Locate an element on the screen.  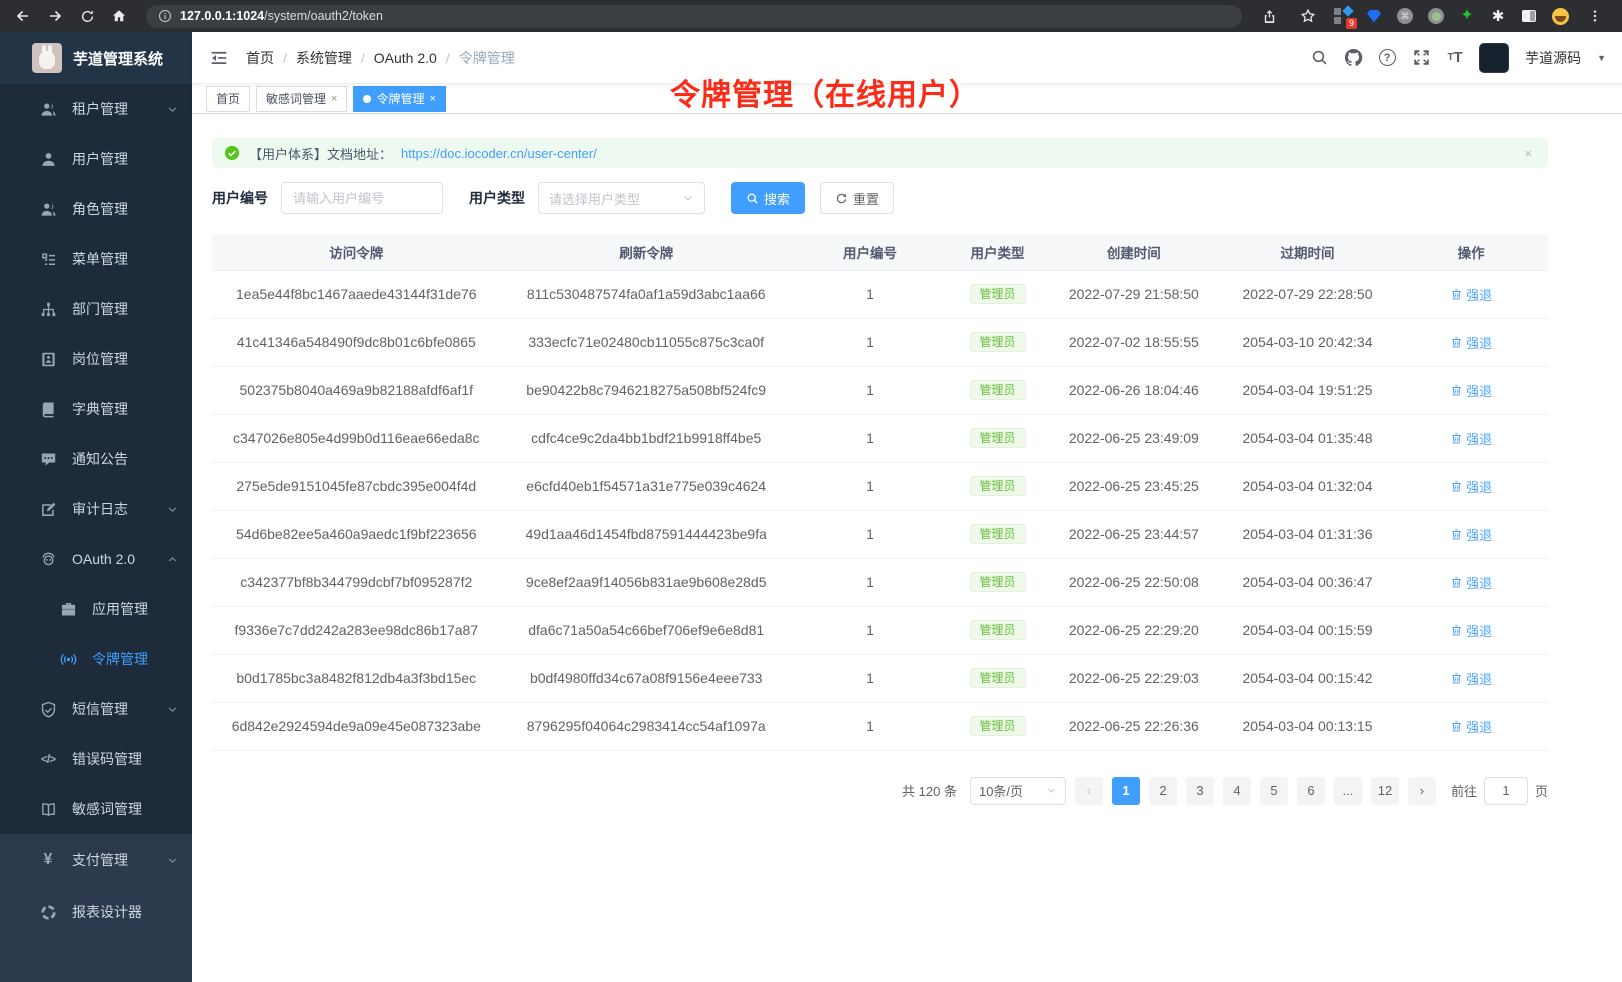
sidebar-item-错误码管理: </> 错误码管理 is located at coordinates (96, 759).